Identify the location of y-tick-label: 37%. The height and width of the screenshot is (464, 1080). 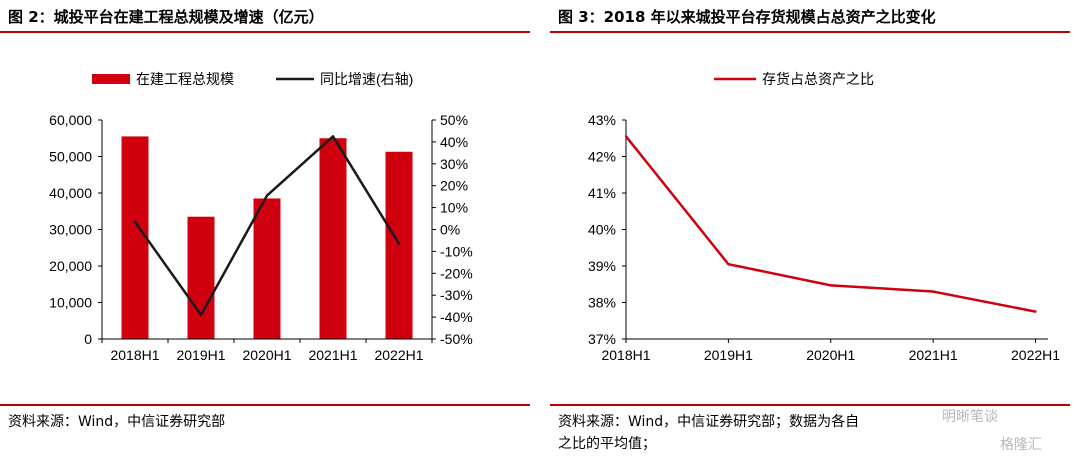
(602, 339).